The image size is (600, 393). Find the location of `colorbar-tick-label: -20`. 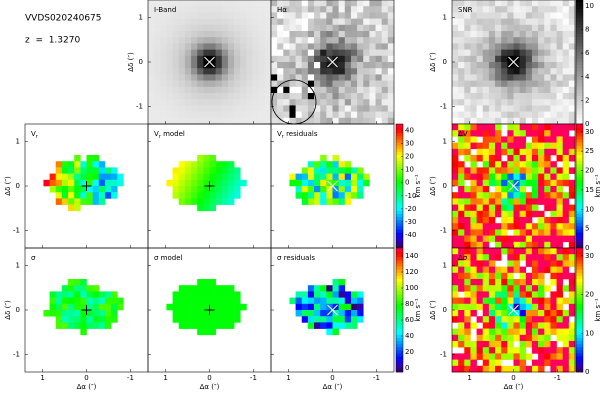

colorbar-tick-label: -20 is located at coordinates (410, 209).